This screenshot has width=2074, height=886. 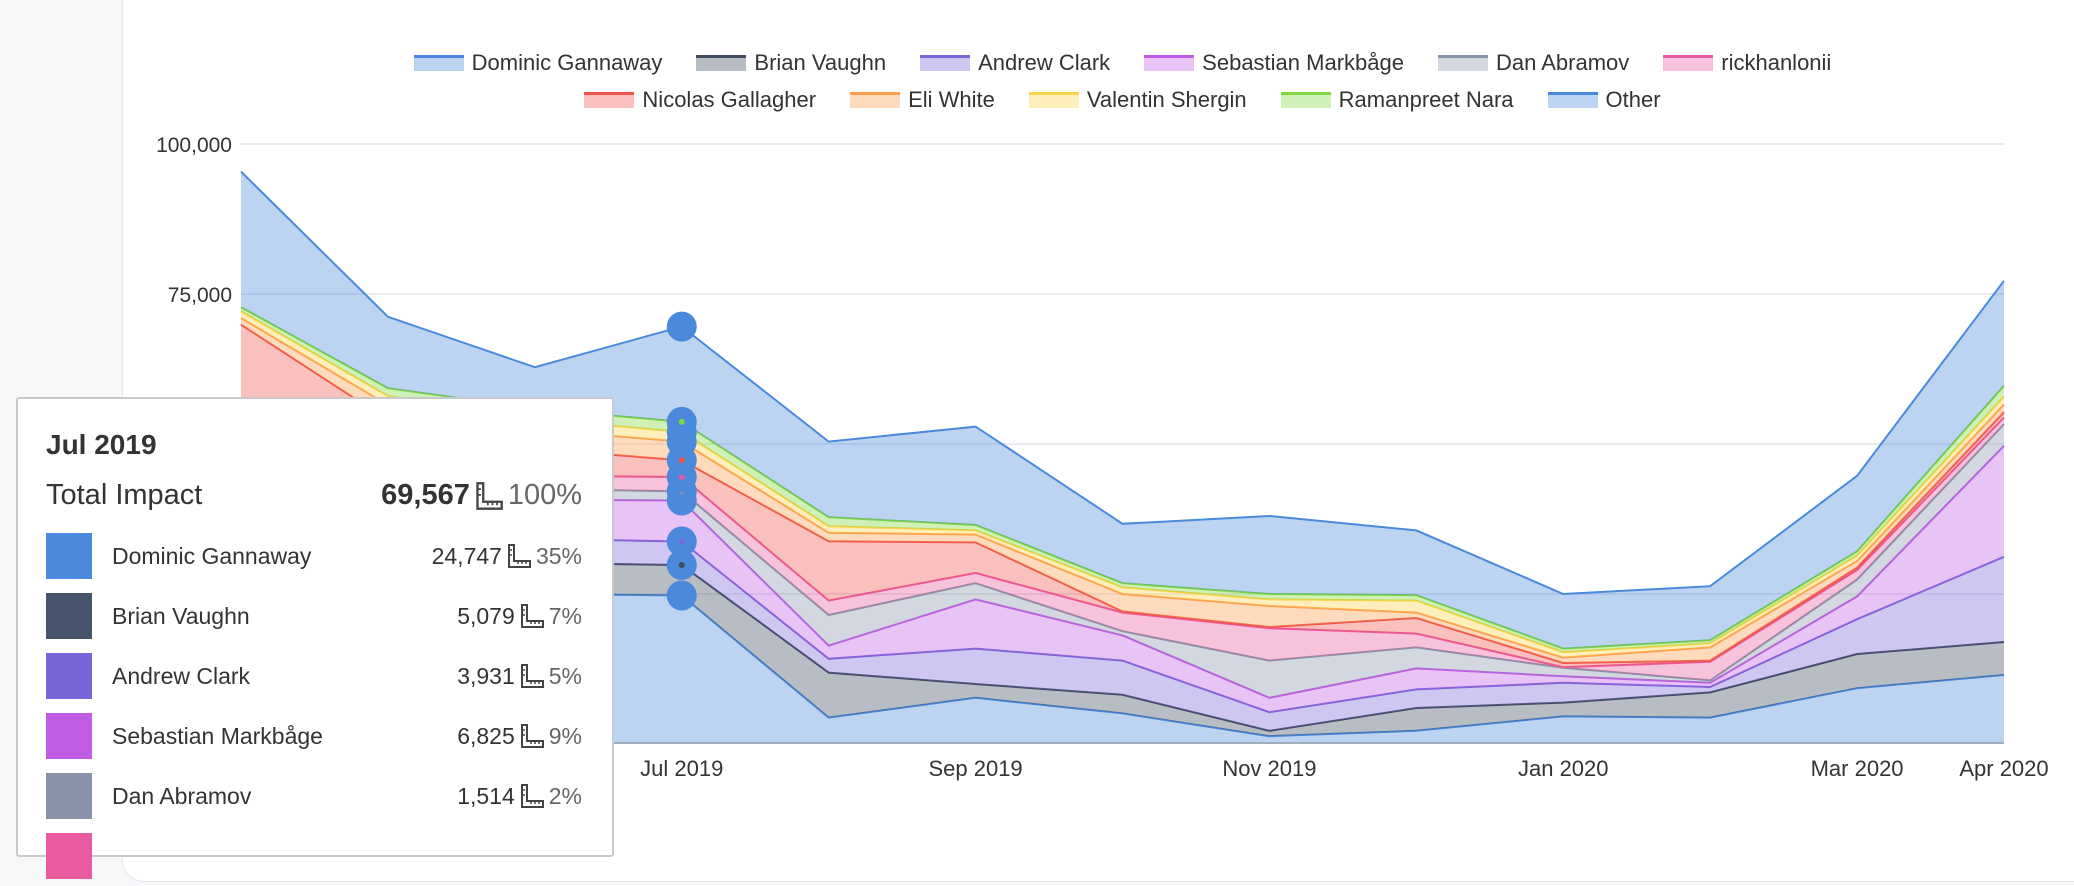 What do you see at coordinates (951, 99) in the screenshot?
I see `legend-label: Eli White` at bounding box center [951, 99].